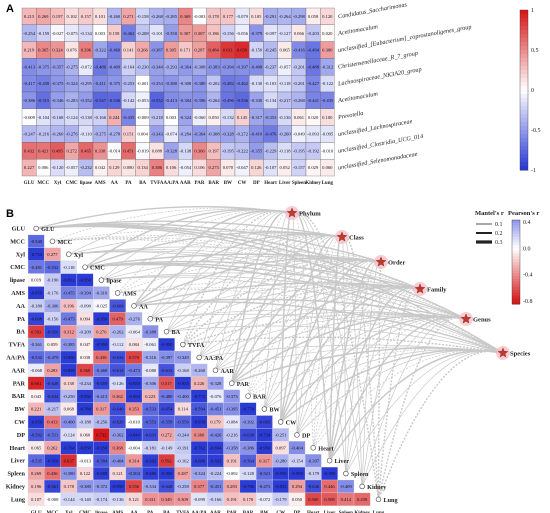 This screenshot has height=513, width=550. Describe the element at coordinates (171, 150) in the screenshot. I see `cell-value-label: -0.328` at that location.